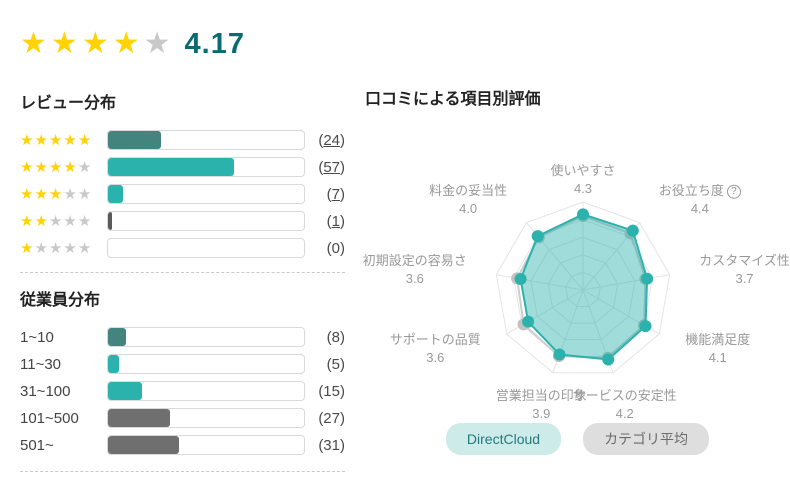 Image resolution: width=790 pixels, height=495 pixels. I want to click on employee-range-label: 1~10, so click(37, 337).